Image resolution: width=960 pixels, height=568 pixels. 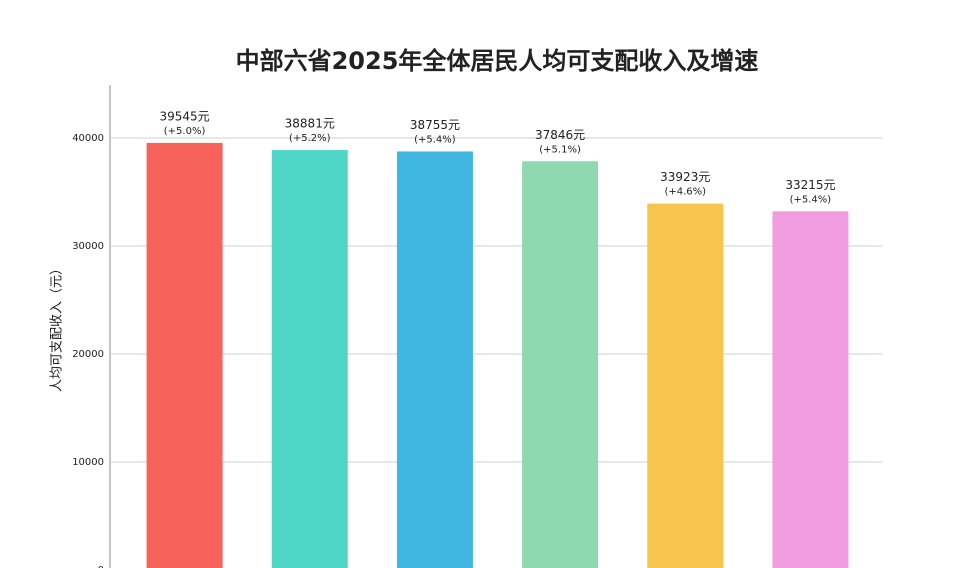 I want to click on y-tick-label: 10000, so click(x=88, y=462).